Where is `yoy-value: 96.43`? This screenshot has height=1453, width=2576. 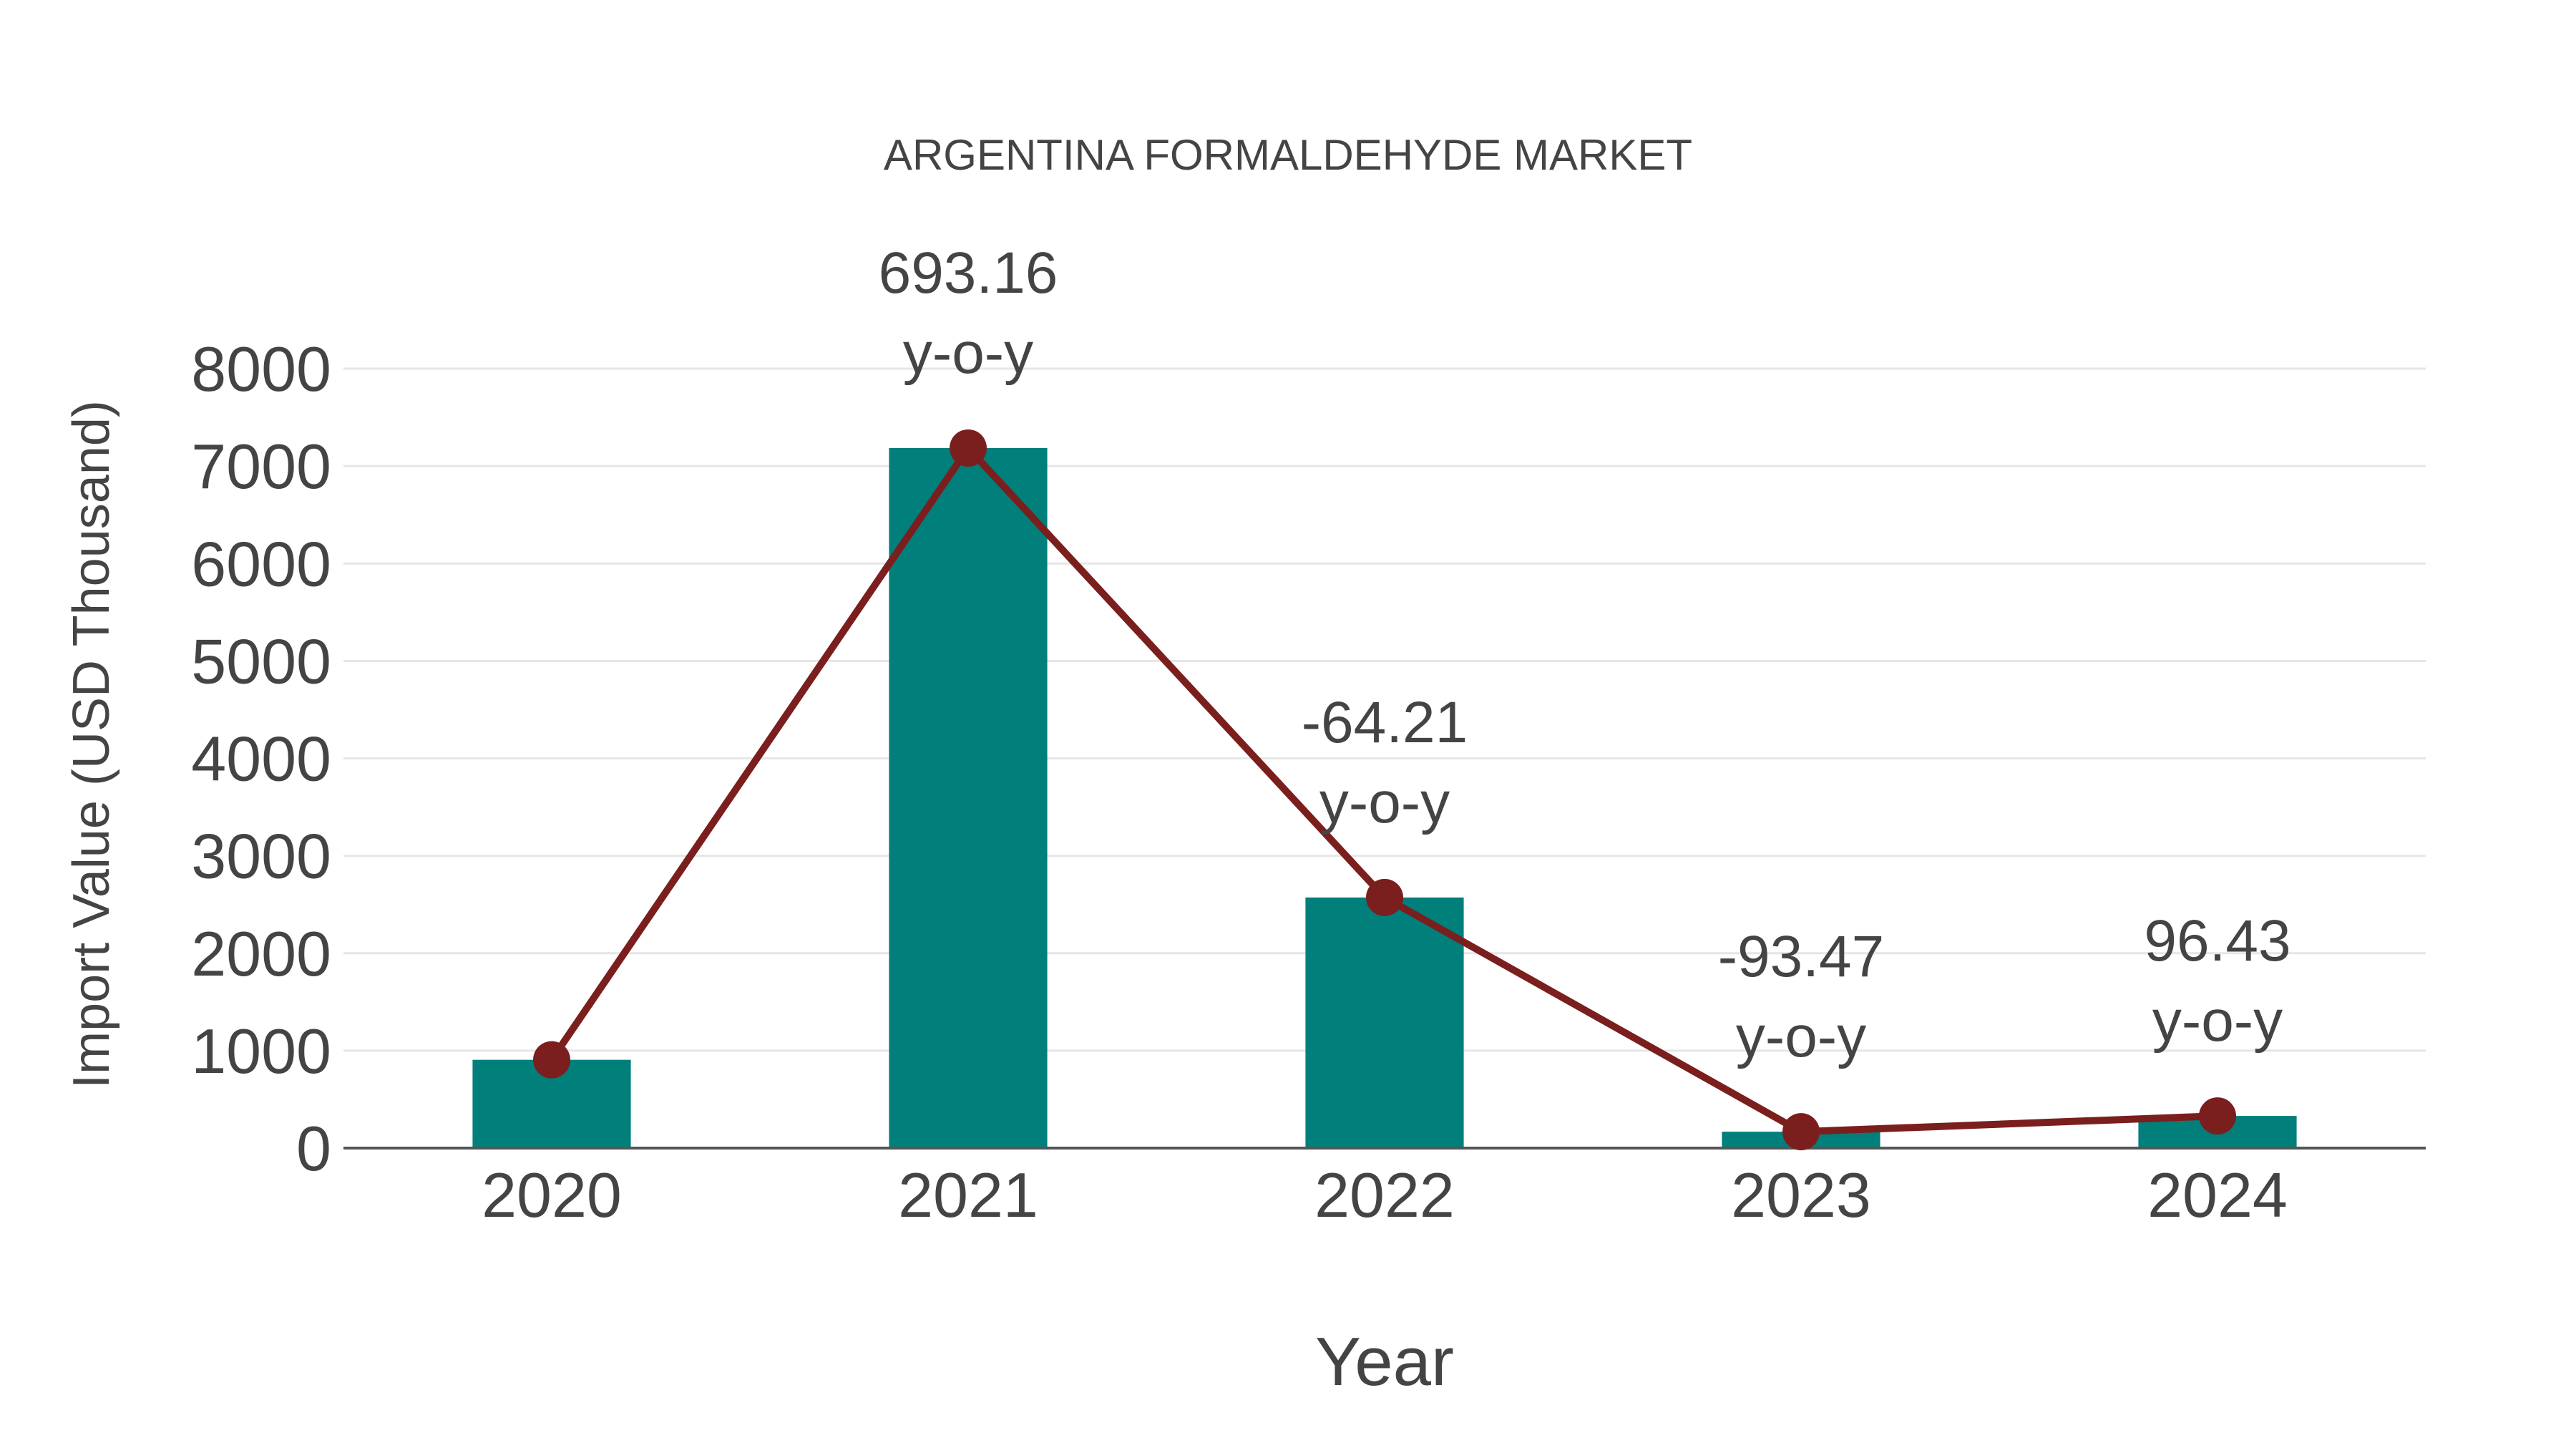 yoy-value: 96.43 is located at coordinates (2217, 941).